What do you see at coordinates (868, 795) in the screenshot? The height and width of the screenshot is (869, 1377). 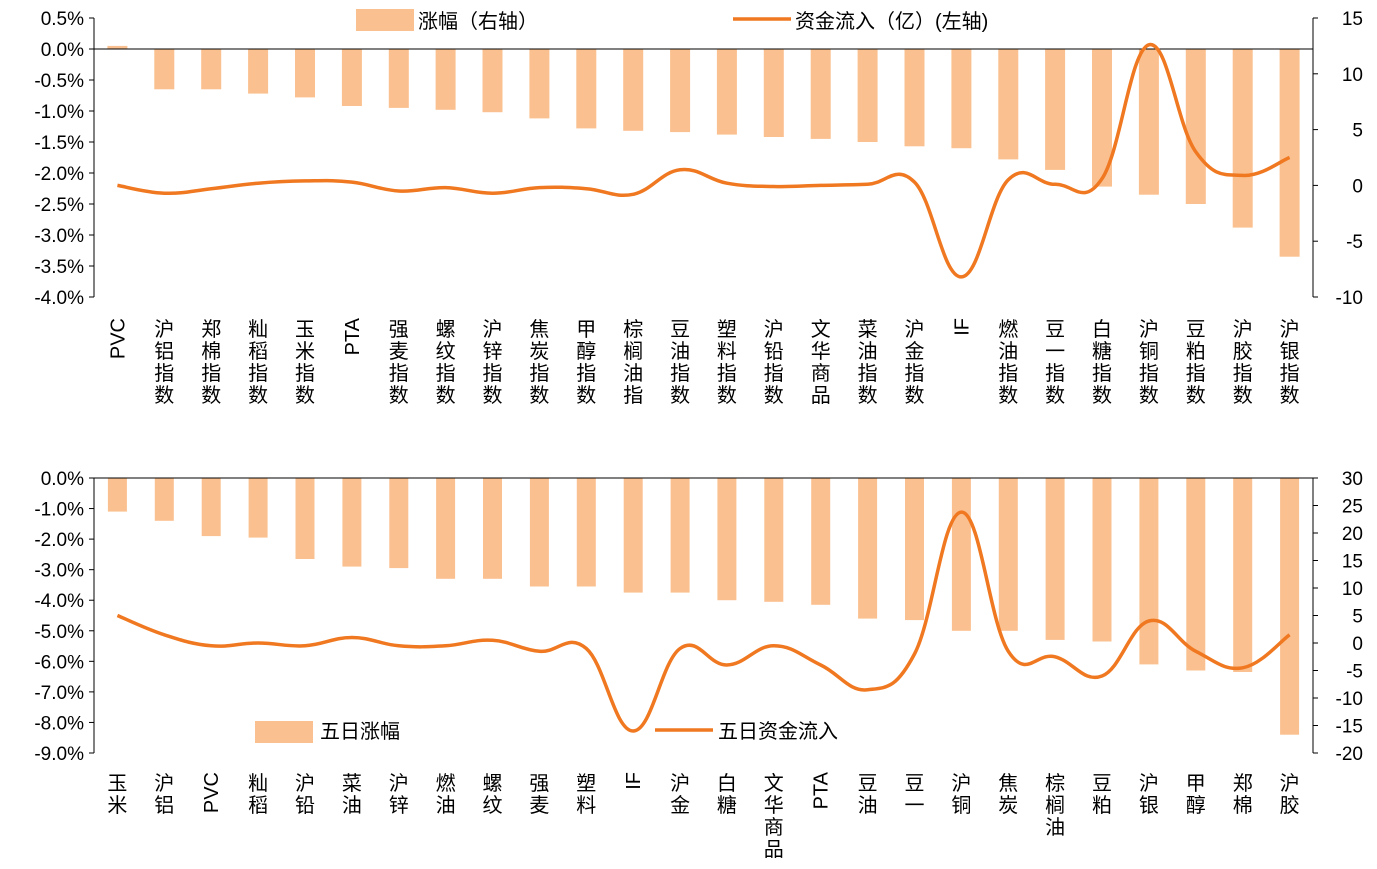 I see `category-label: 豆油` at bounding box center [868, 795].